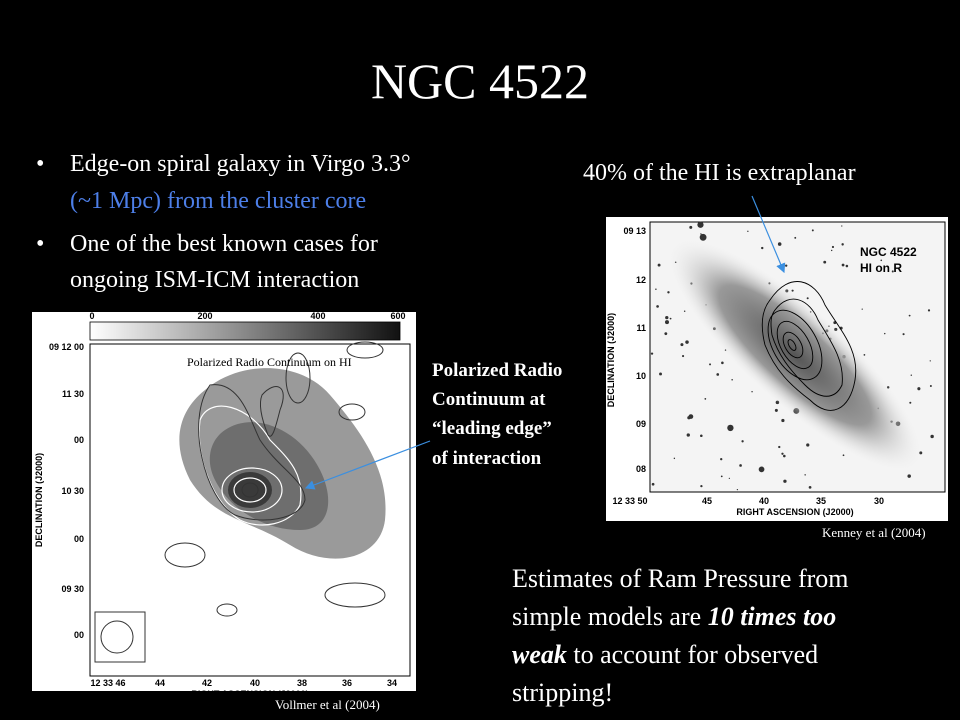 The width and height of the screenshot is (960, 720). I want to click on text-run: stripping!, so click(562, 692).